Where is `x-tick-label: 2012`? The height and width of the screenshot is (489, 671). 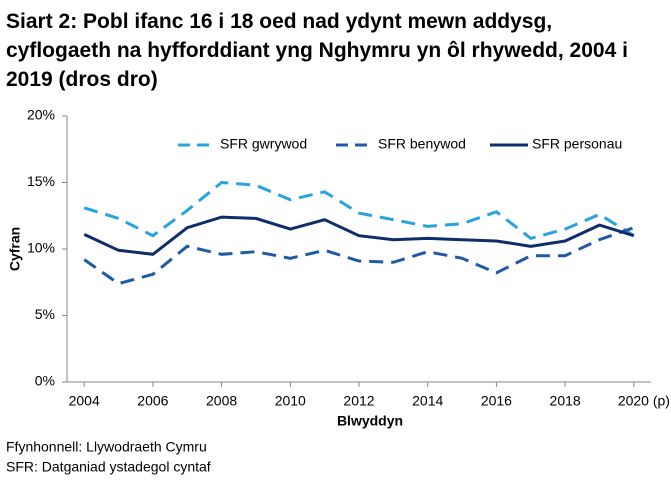
x-tick-label: 2012 is located at coordinates (358, 401).